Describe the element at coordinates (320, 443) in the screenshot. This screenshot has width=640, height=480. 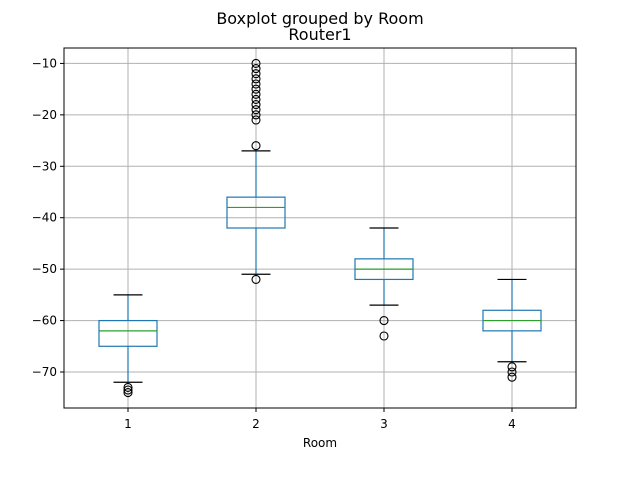
I see `x-axis-label: Room` at that location.